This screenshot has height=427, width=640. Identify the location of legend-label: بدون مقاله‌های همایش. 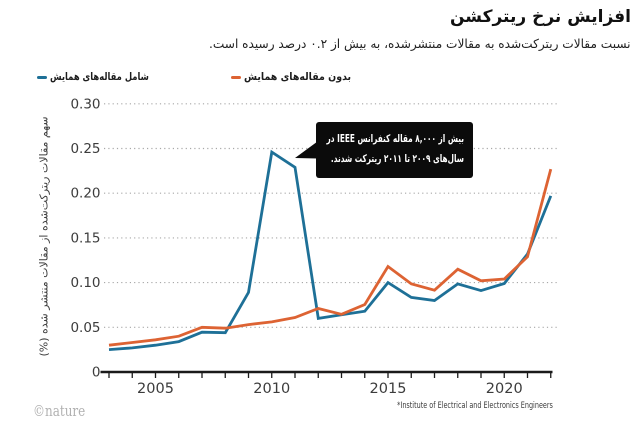
(297, 77).